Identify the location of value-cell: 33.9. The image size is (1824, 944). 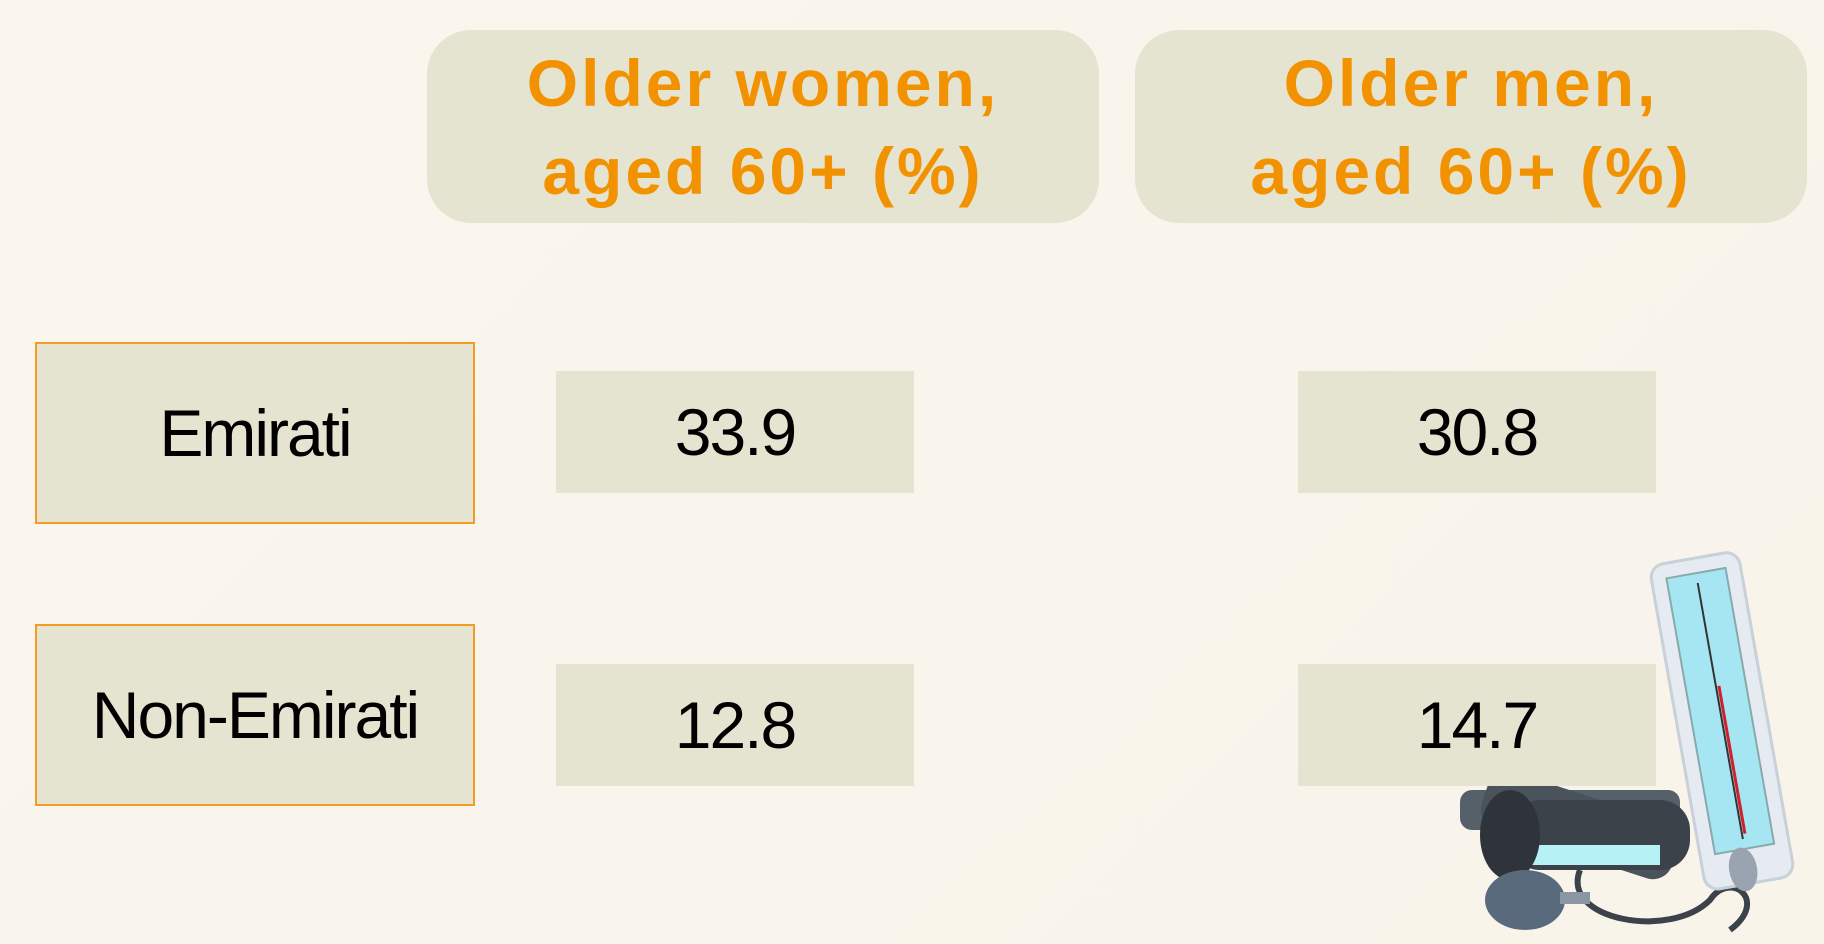
(735, 432).